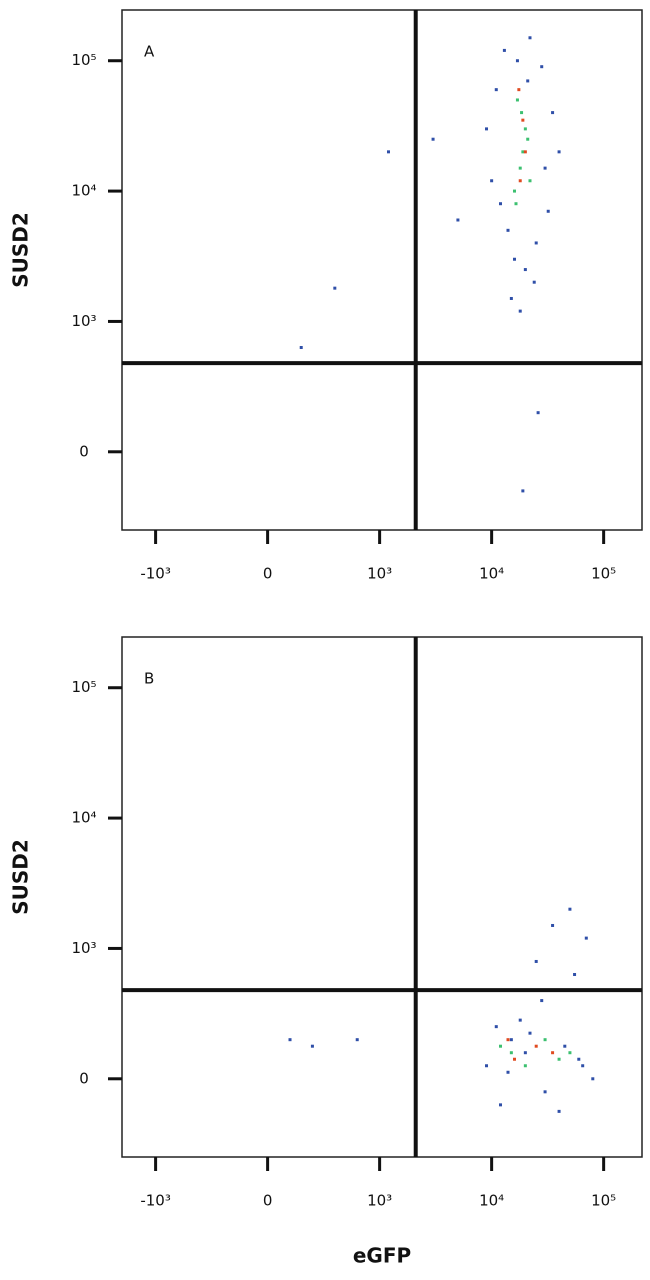  What do you see at coordinates (149, 679) in the screenshot?
I see `panel-label: B` at bounding box center [149, 679].